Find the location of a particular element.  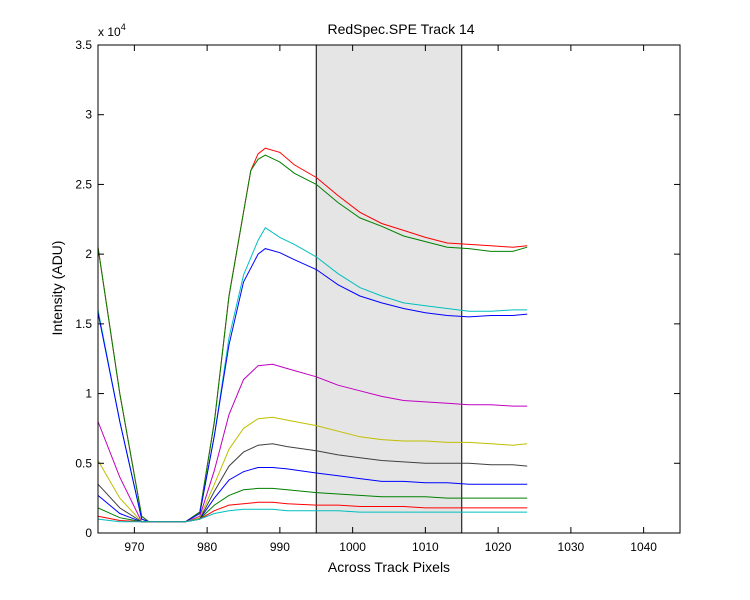

y-tick-label: 0 is located at coordinates (88, 533).